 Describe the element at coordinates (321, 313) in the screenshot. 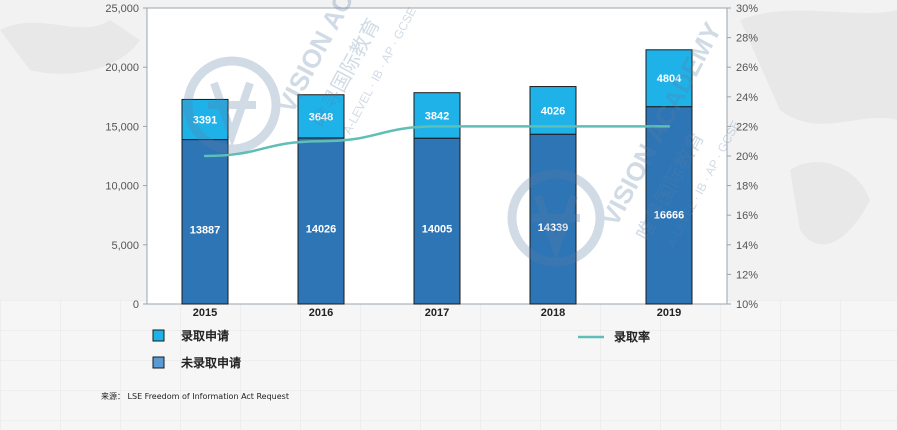

I see `x-tick-label: 2016` at that location.